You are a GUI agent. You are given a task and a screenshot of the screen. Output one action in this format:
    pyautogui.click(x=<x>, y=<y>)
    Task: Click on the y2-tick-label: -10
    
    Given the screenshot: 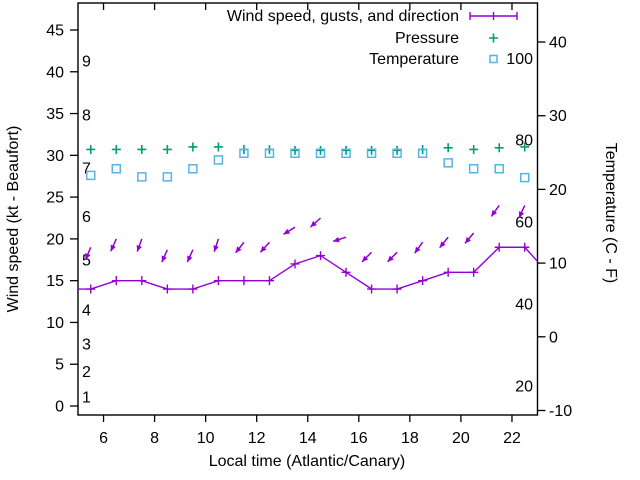 What is the action you would take?
    pyautogui.click(x=560, y=411)
    